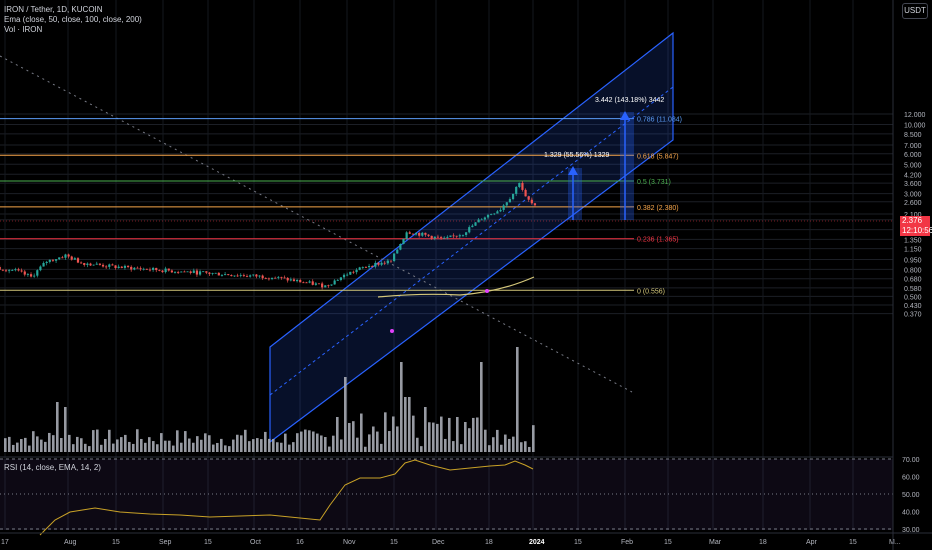 The width and height of the screenshot is (932, 550). Describe the element at coordinates (70, 542) in the screenshot. I see `time-tick-label: Aug` at that location.